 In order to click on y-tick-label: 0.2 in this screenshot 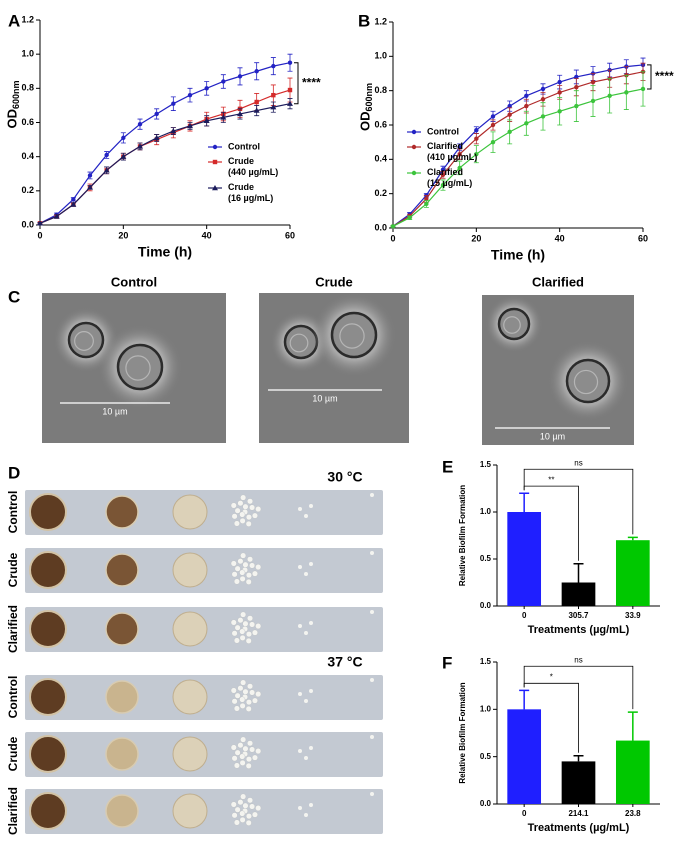, I will do `click(27, 190)`.